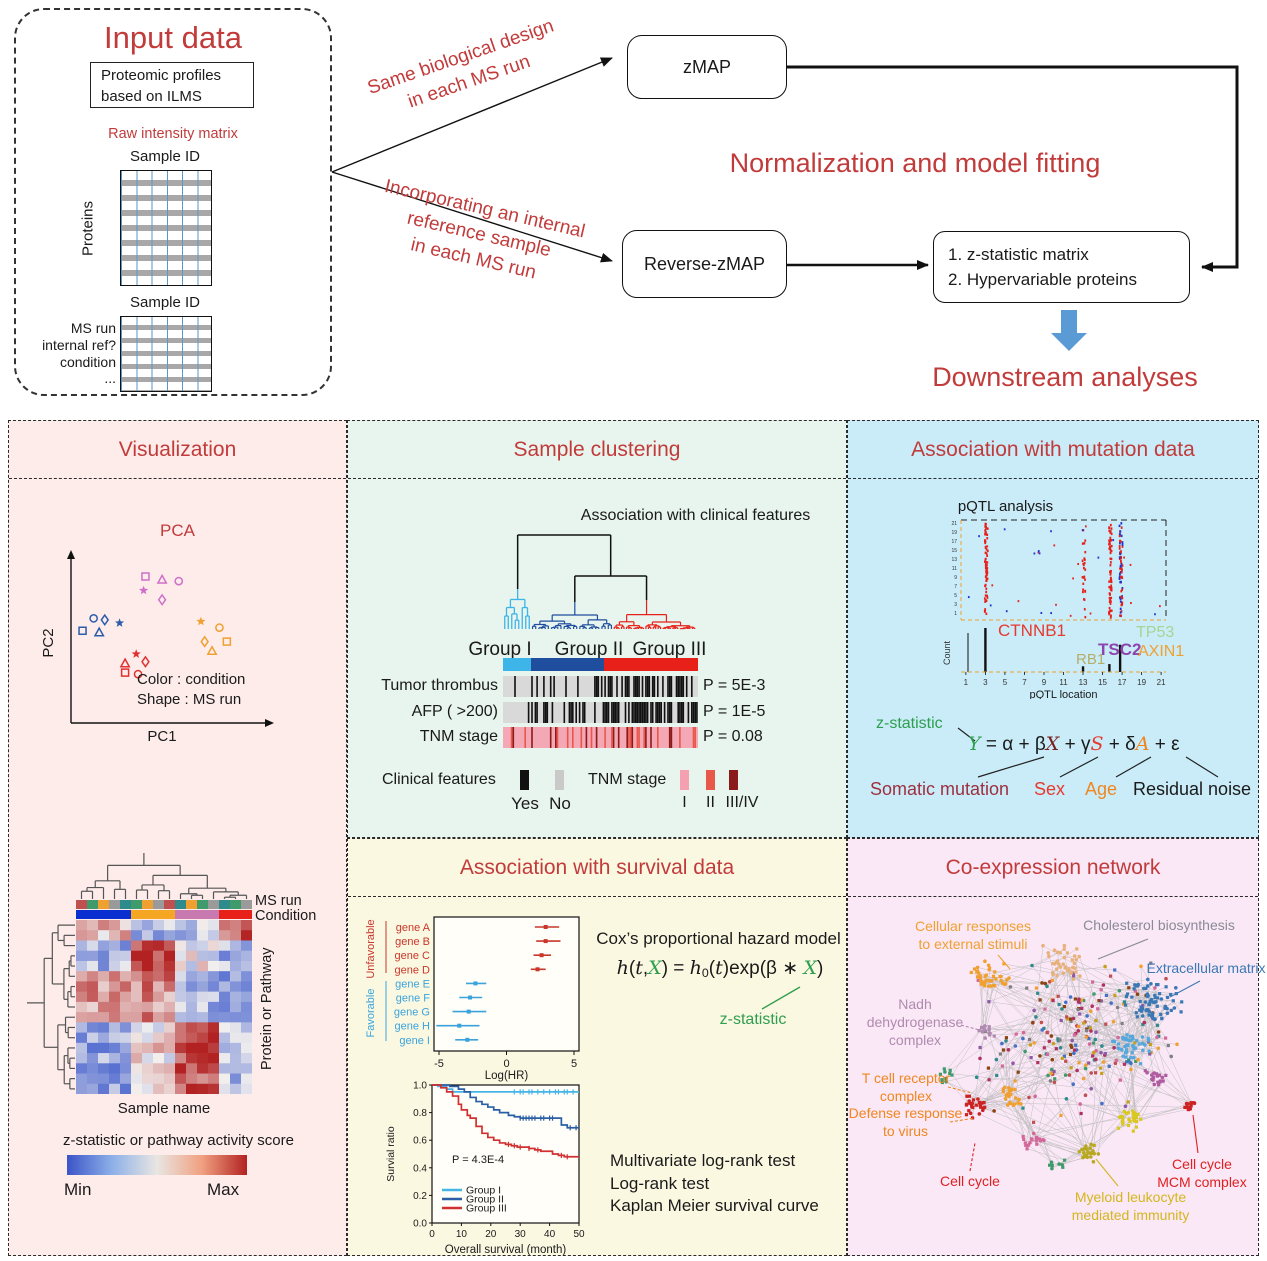 This screenshot has height=1261, width=1267. What do you see at coordinates (695, 515) in the screenshot?
I see `clinical-features-subtitle: Association with clinical features` at bounding box center [695, 515].